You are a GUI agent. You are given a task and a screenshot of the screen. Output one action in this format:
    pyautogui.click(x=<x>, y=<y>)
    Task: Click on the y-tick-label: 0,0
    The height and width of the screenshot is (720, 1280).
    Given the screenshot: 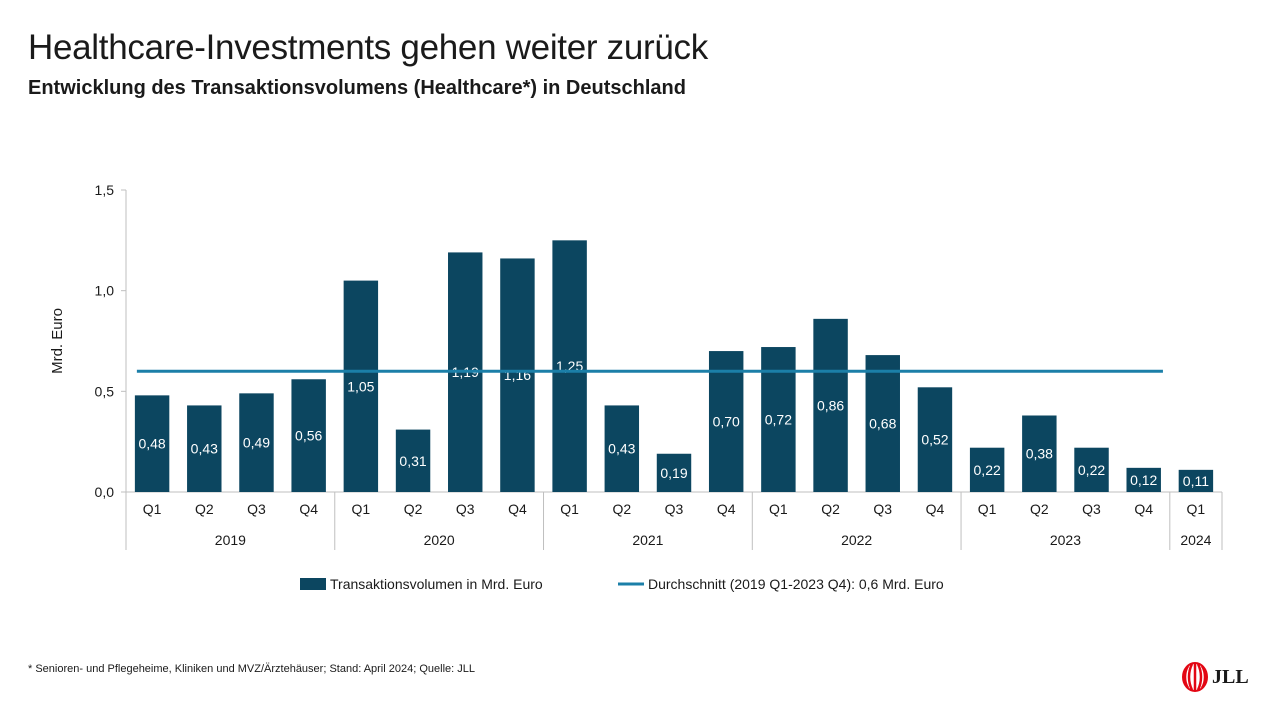 What is the action you would take?
    pyautogui.click(x=105, y=492)
    